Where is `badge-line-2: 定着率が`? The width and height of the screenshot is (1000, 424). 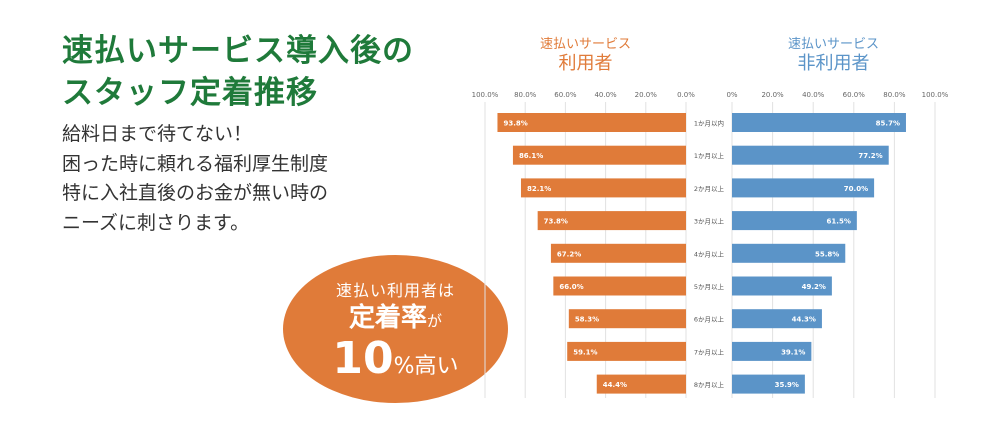 badge-line-2: 定着率が is located at coordinates (395, 315).